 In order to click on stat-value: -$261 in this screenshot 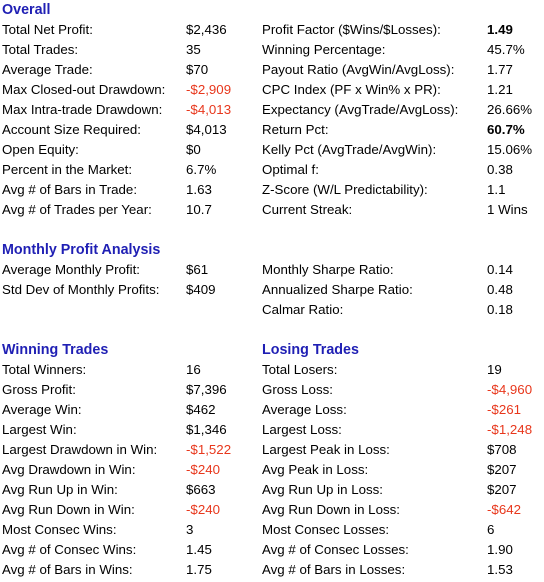, I will do `click(504, 409)`.